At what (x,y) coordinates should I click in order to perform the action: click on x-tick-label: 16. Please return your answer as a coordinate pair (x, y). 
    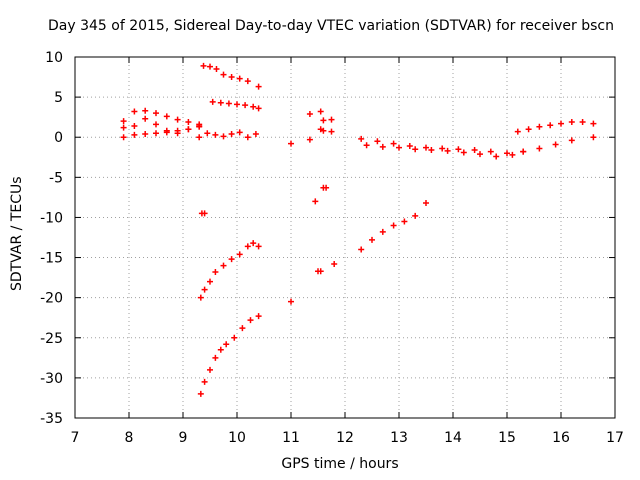
    Looking at the image, I should click on (561, 438).